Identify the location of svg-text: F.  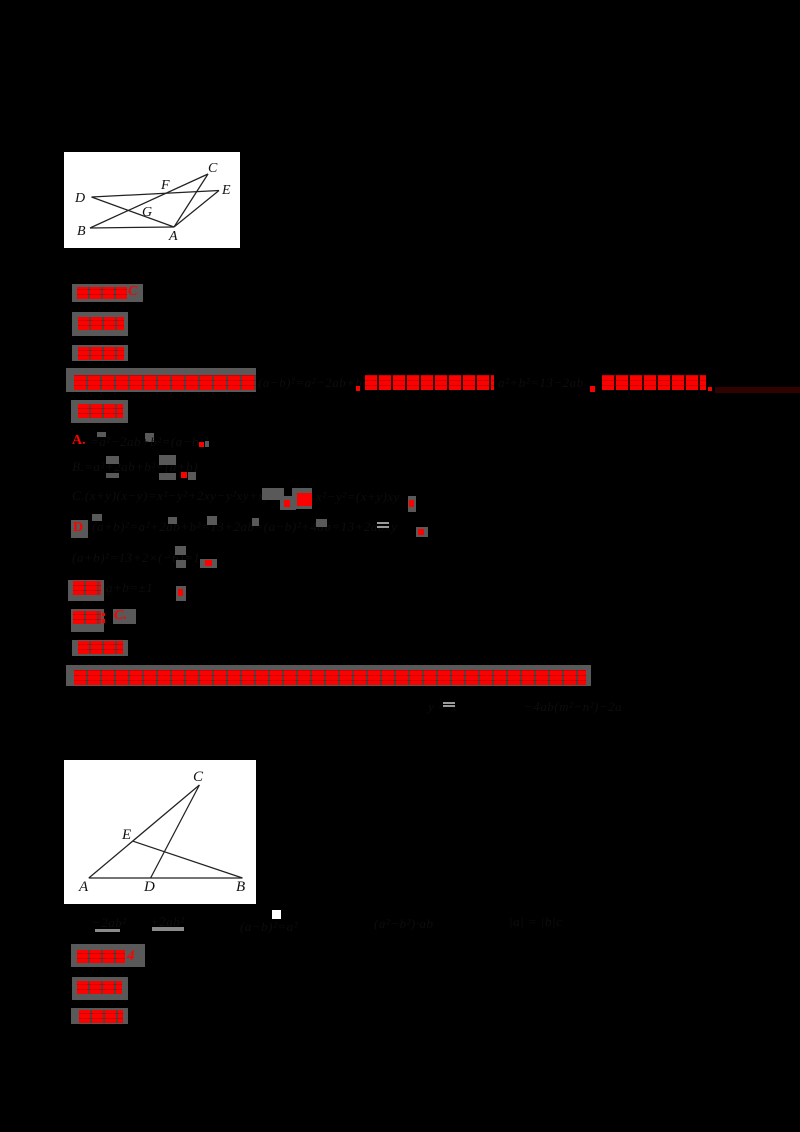
(165, 185).